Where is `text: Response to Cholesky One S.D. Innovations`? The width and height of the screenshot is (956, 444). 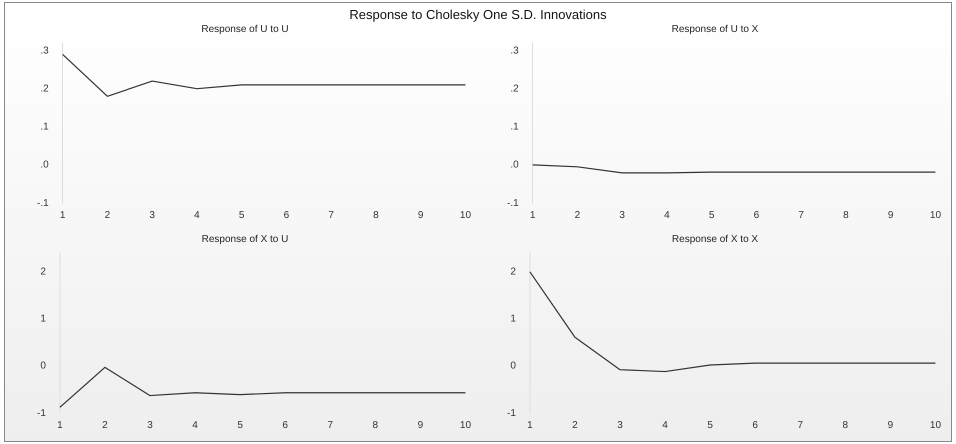
text: Response to Cholesky One S.D. Innovations is located at coordinates (478, 14).